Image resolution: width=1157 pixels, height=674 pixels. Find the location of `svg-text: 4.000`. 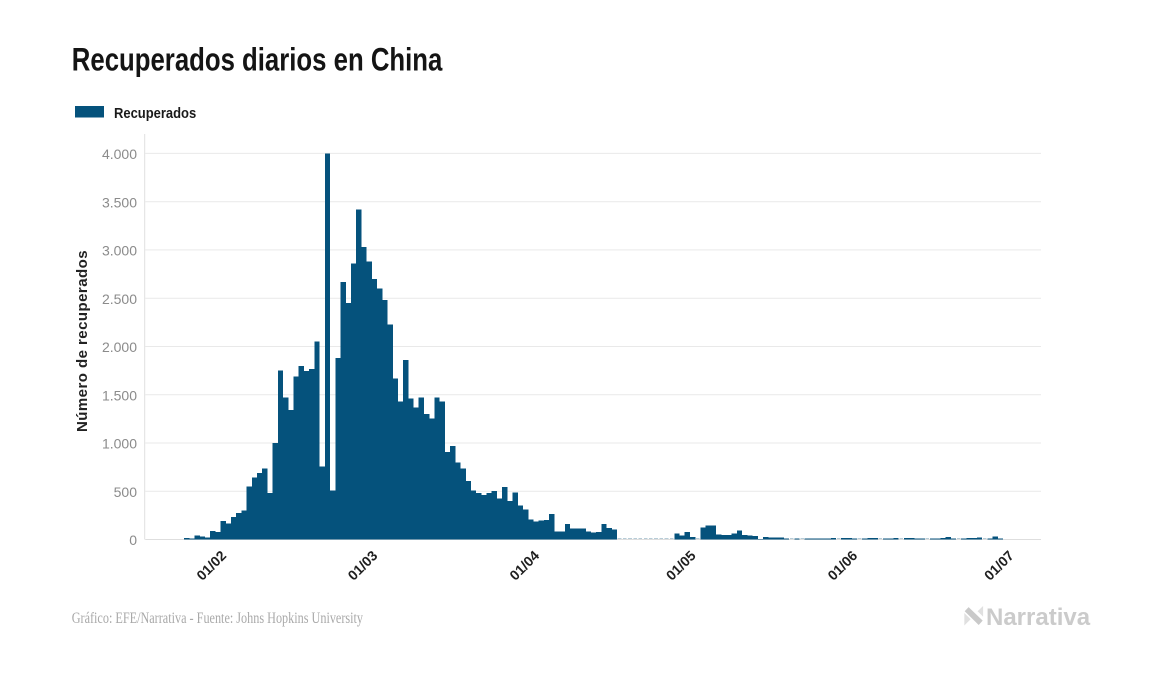

svg-text: 4.000 is located at coordinates (119, 154).